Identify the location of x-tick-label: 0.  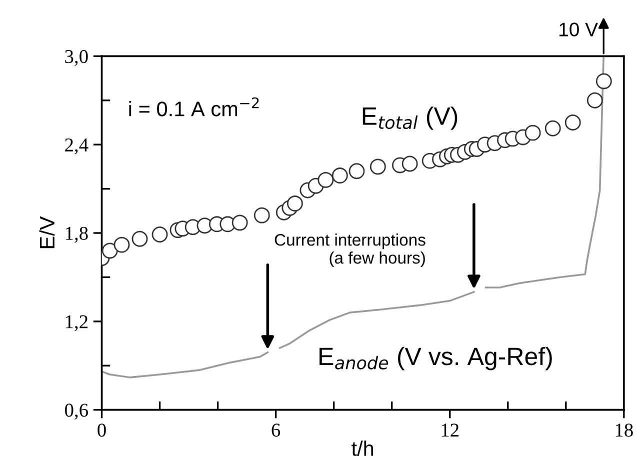
(102, 430).